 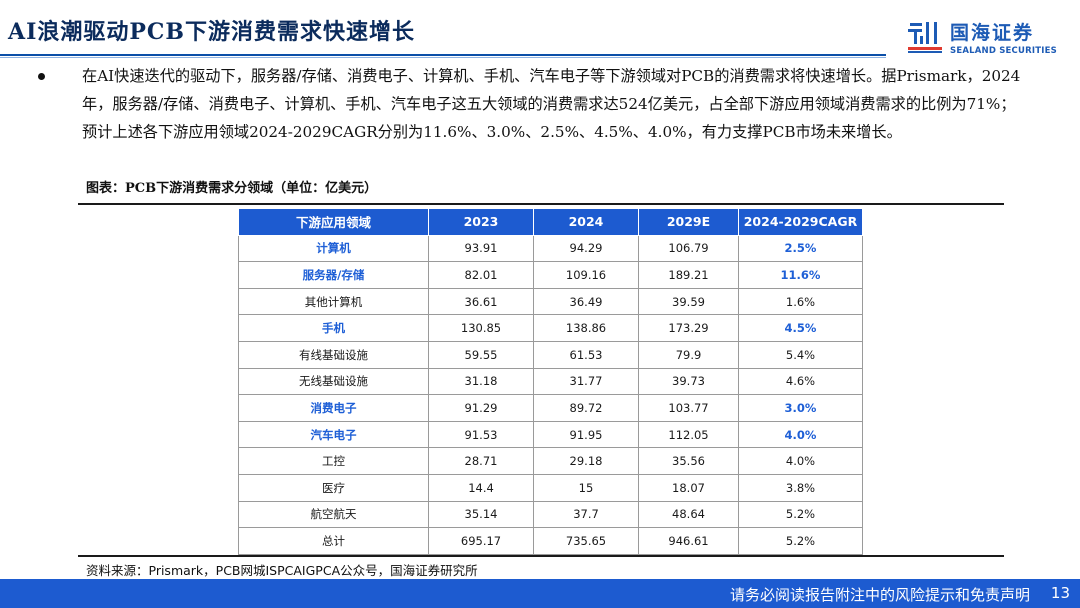 What do you see at coordinates (800, 381) in the screenshot?
I see `cell-cagr: 4.6%` at bounding box center [800, 381].